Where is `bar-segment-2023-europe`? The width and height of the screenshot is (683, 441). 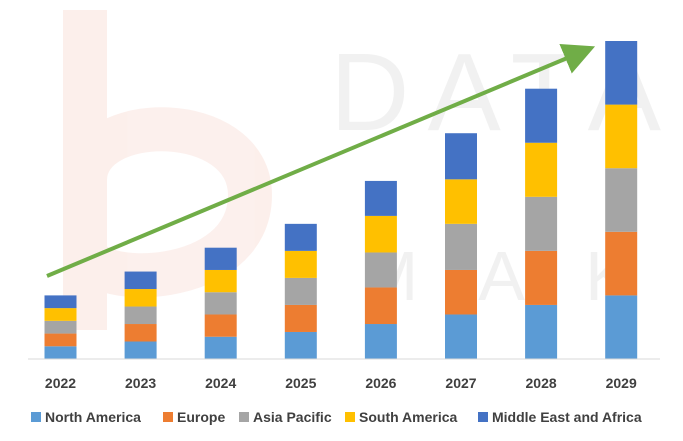 bar-segment-2023-europe is located at coordinates (140, 333).